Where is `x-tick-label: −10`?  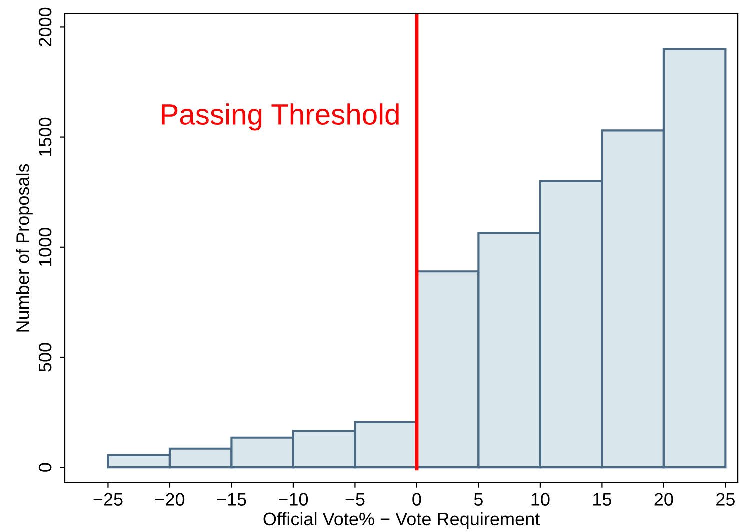 x-tick-label: −10 is located at coordinates (293, 499).